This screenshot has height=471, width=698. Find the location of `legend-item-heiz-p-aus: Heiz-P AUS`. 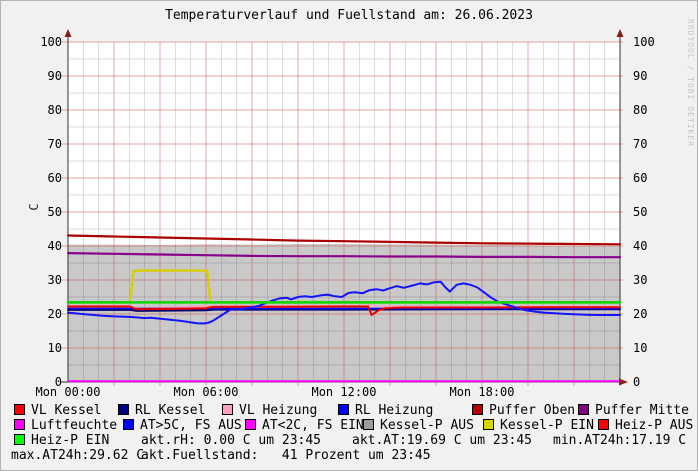

legend-item-heiz-p-aus: Heiz-P AUS is located at coordinates (645, 426).